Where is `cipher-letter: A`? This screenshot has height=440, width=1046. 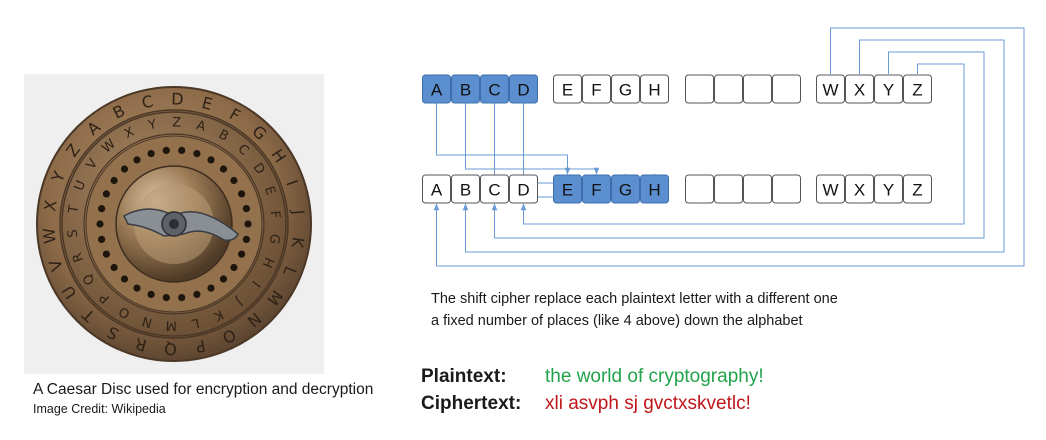 cipher-letter: A is located at coordinates (437, 190).